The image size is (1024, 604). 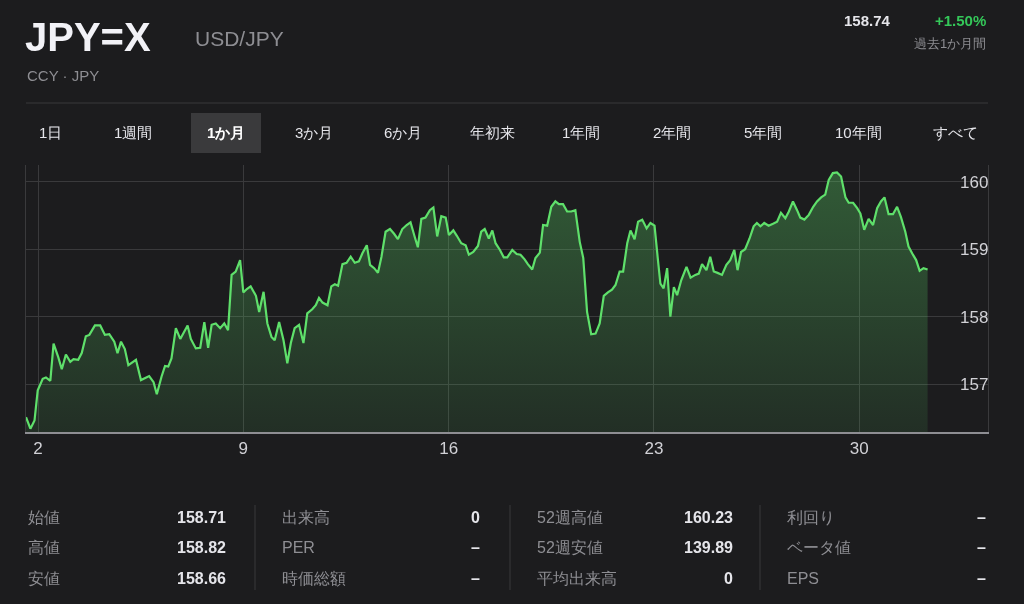 I want to click on text: 1日, so click(x=51, y=132).